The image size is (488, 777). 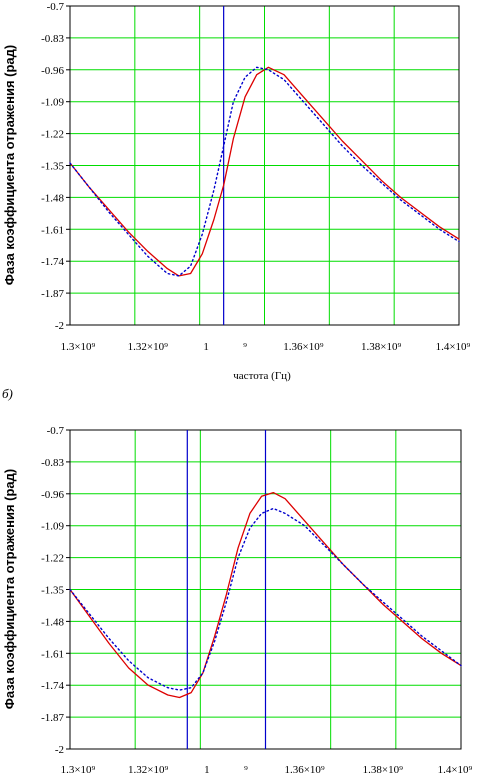 What do you see at coordinates (7, 393) in the screenshot?
I see `chart-bottom-label: б)` at bounding box center [7, 393].